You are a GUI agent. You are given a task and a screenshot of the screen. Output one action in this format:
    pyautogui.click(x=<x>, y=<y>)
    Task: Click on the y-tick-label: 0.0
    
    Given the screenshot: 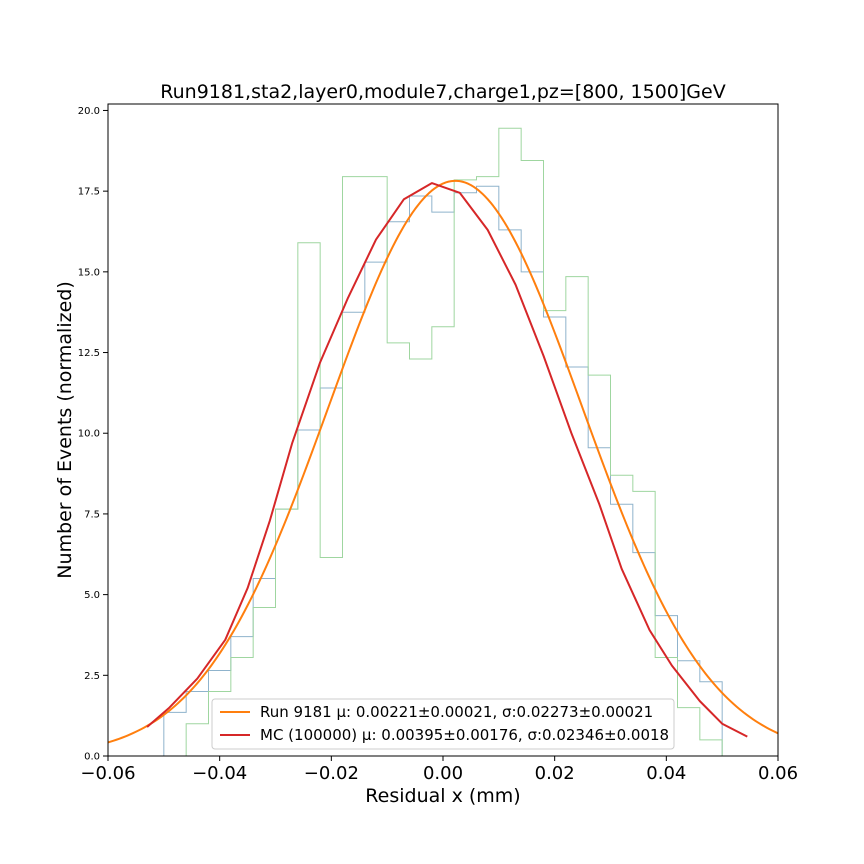 What is the action you would take?
    pyautogui.click(x=92, y=757)
    